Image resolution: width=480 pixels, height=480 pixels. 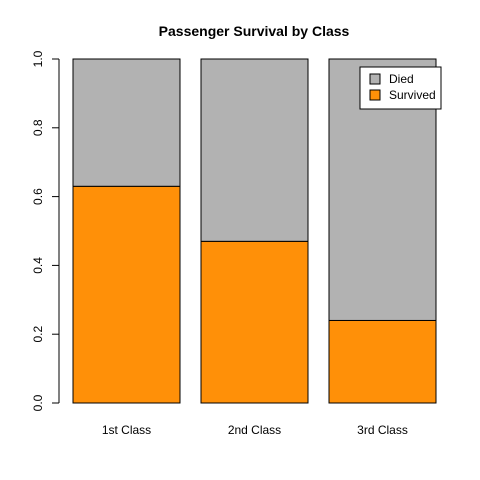 What do you see at coordinates (38, 196) in the screenshot?
I see `y-tick-label: 0.6` at bounding box center [38, 196].